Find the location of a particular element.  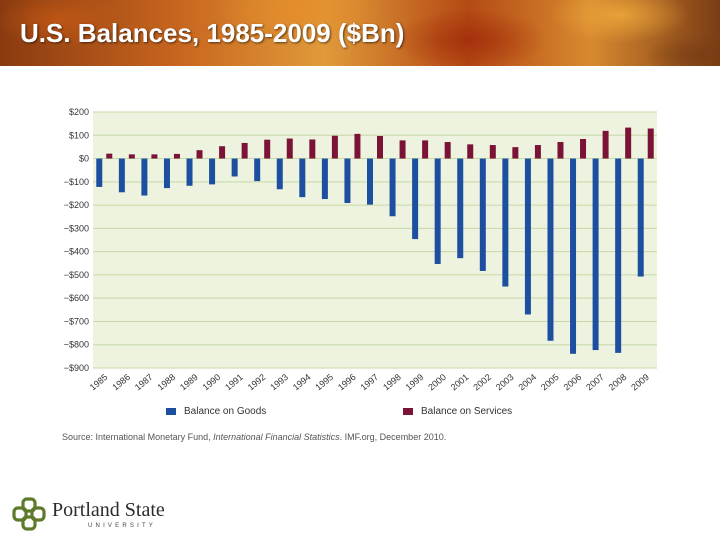

legend-services-label: Balance on Services is located at coordinates (467, 411).